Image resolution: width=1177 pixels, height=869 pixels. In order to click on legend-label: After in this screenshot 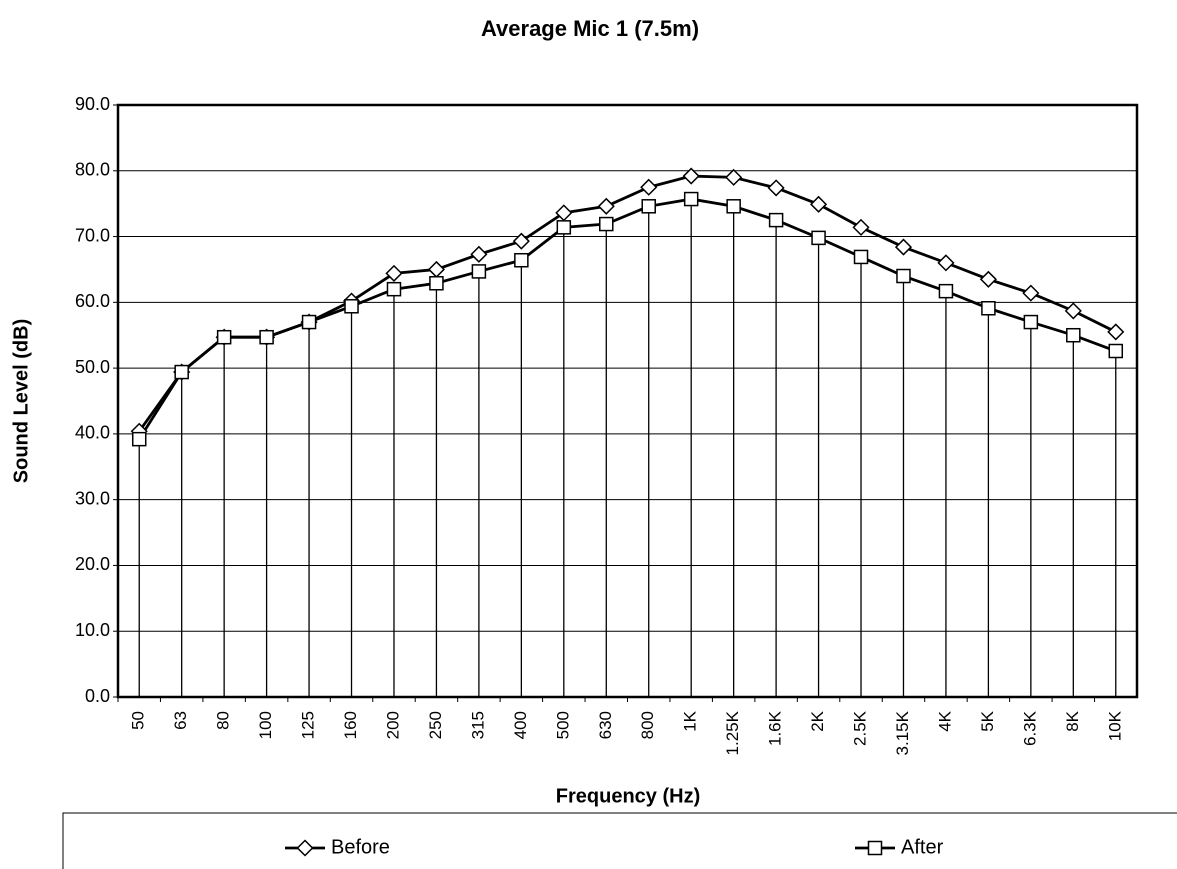, I will do `click(922, 847)`.